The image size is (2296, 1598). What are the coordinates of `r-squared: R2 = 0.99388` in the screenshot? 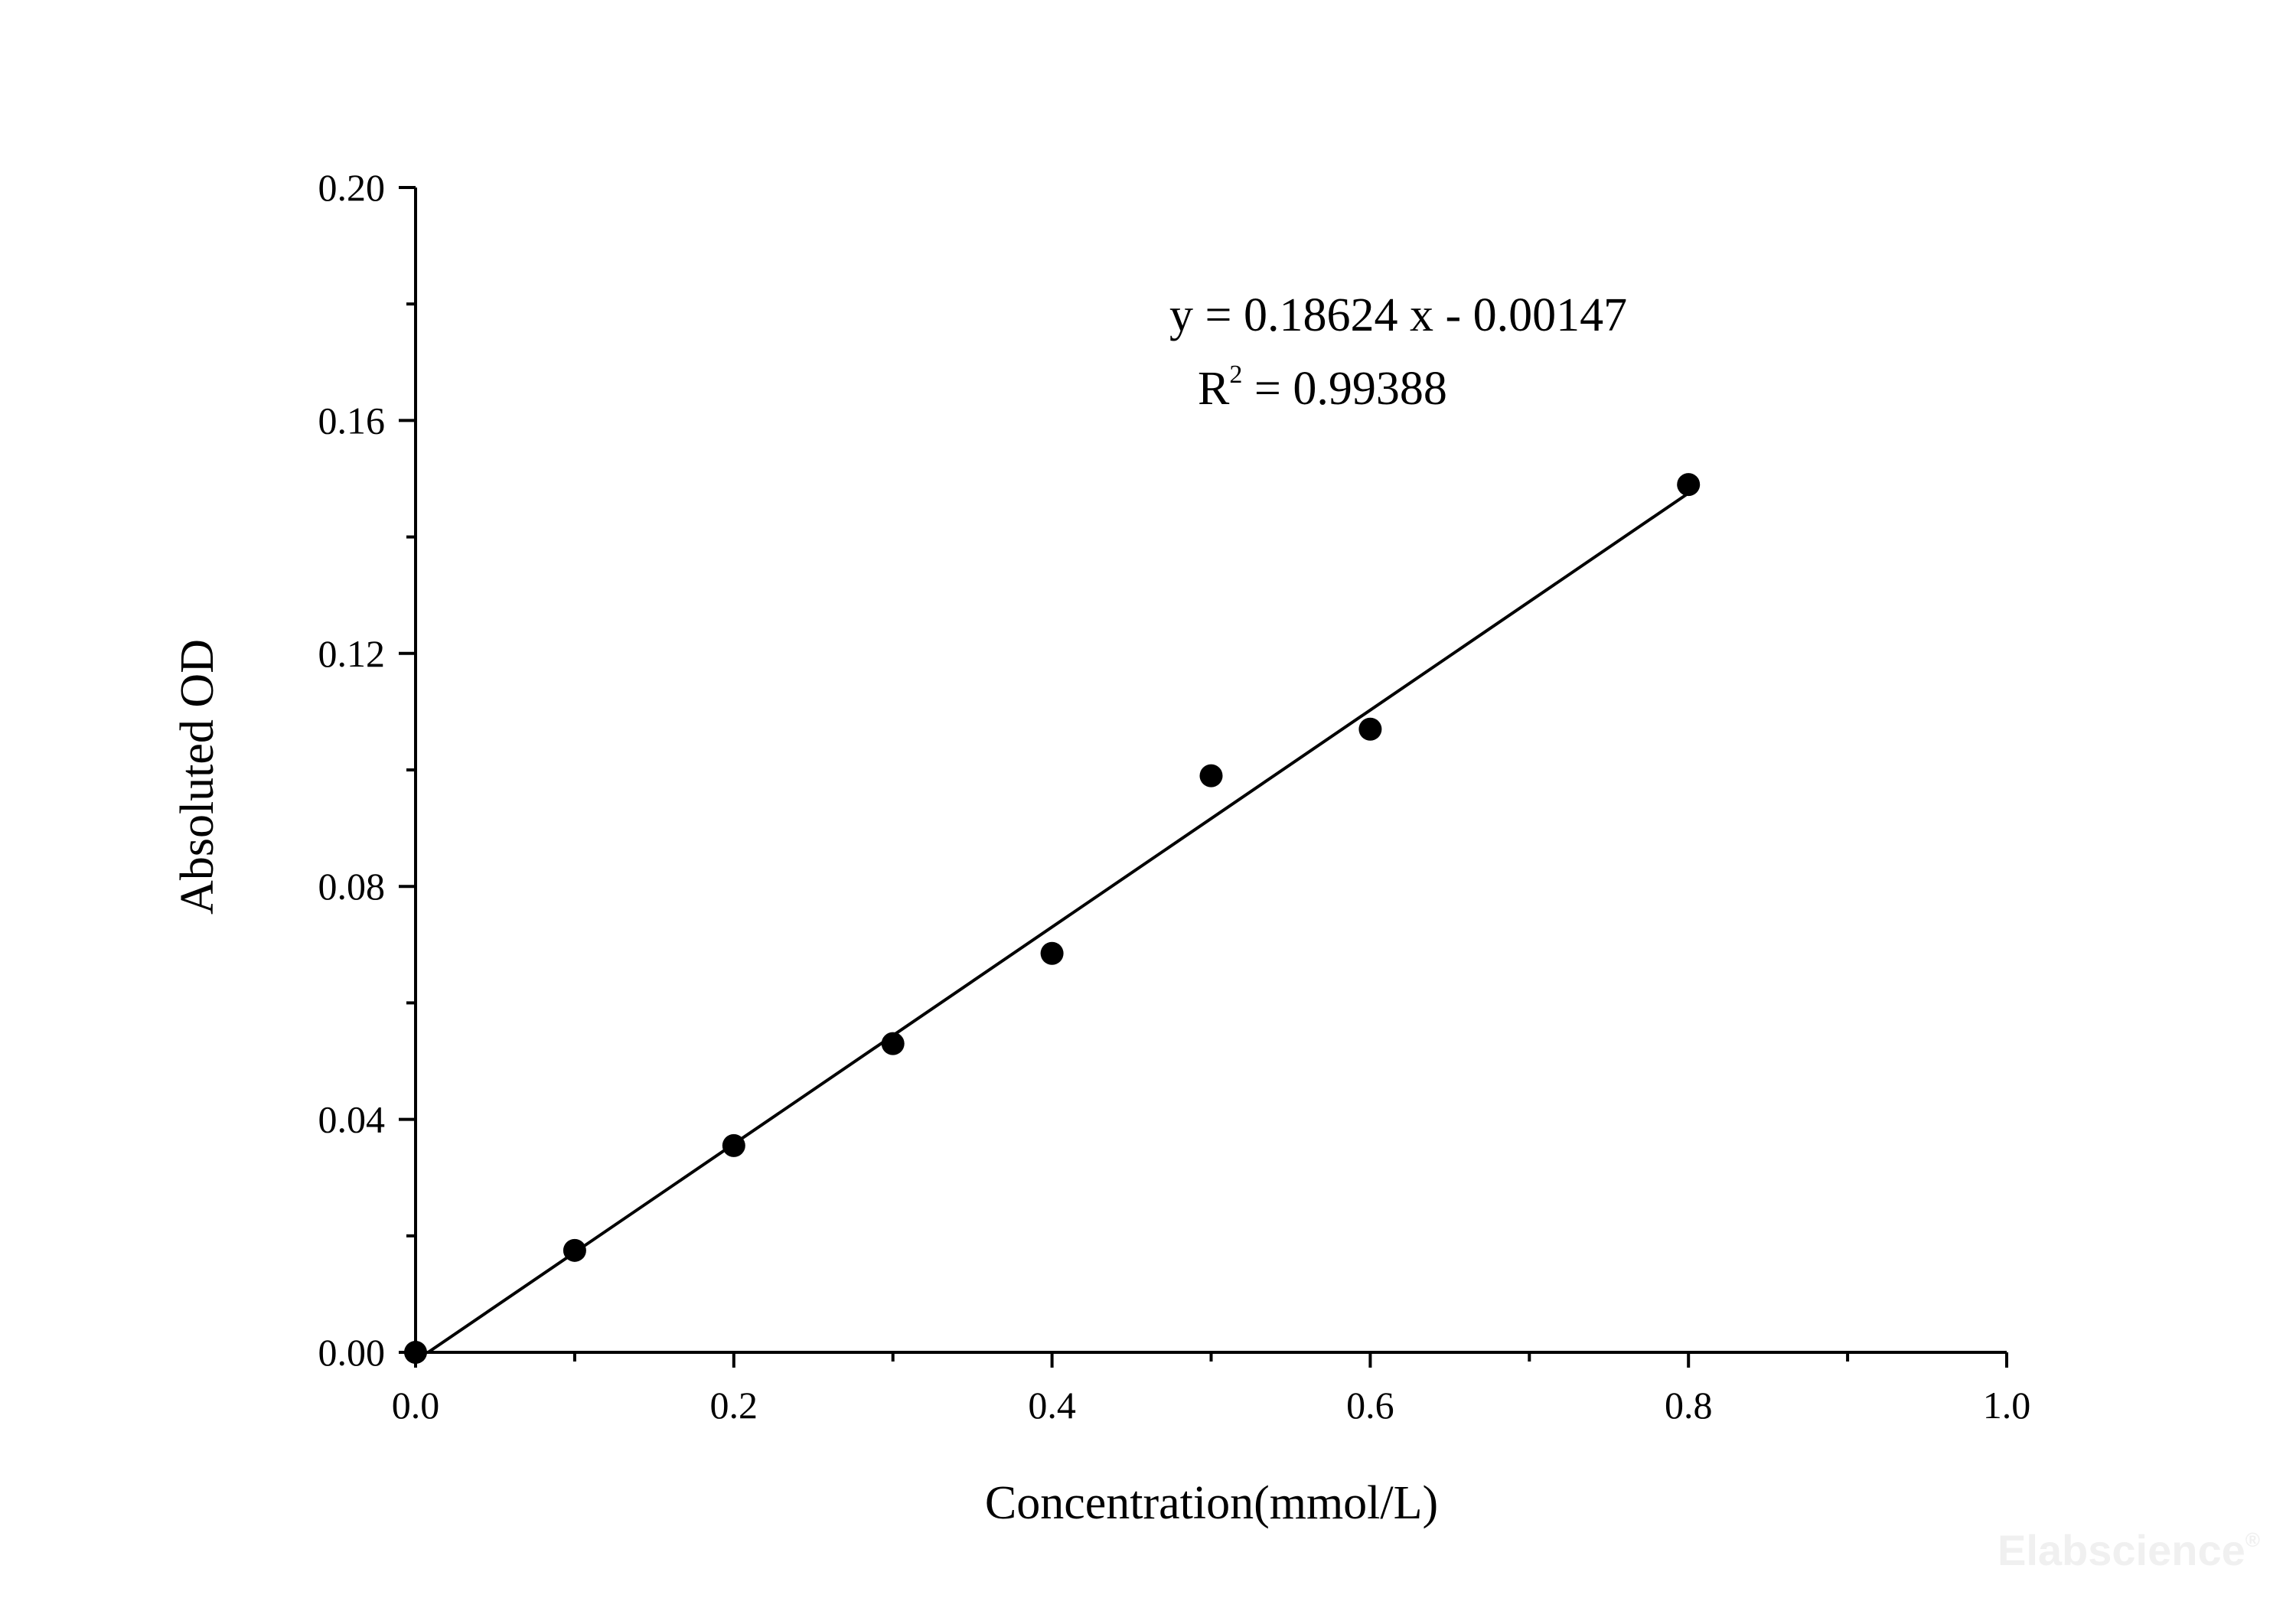 It's located at (1322, 387).